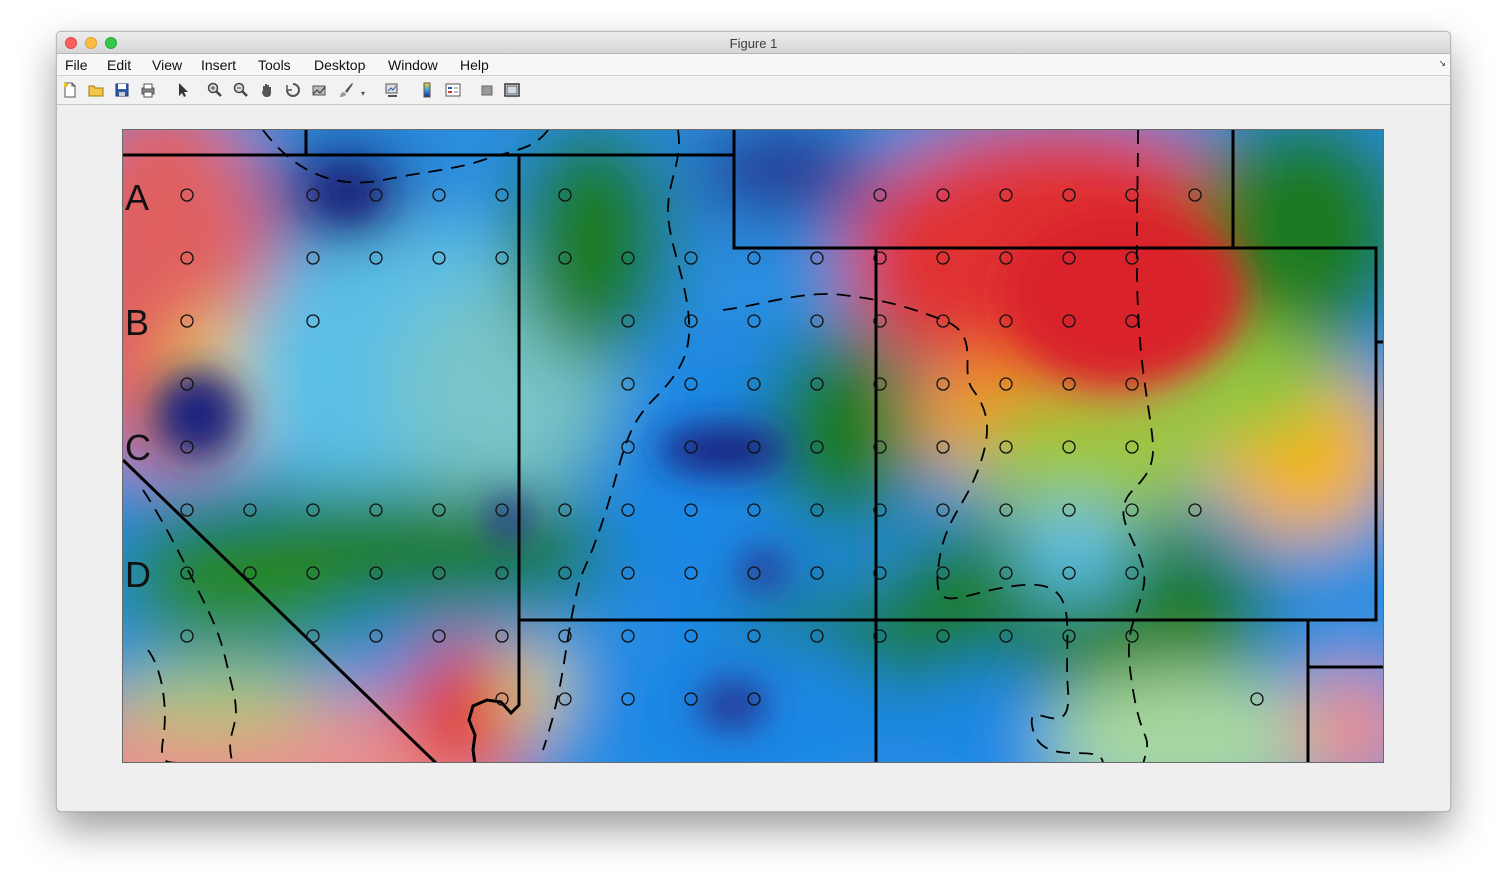 Image resolution: width=1505 pixels, height=891 pixels. I want to click on save-icon, so click(122, 90).